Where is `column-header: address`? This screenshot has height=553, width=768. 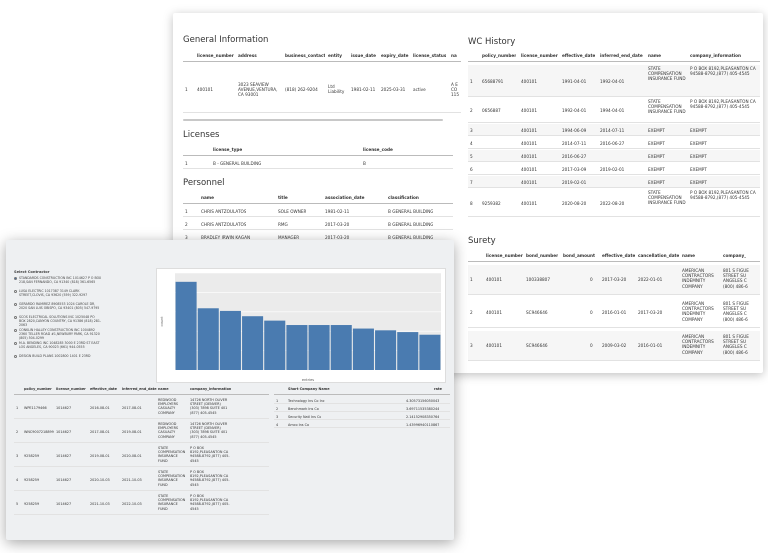 column-header: address is located at coordinates (247, 55).